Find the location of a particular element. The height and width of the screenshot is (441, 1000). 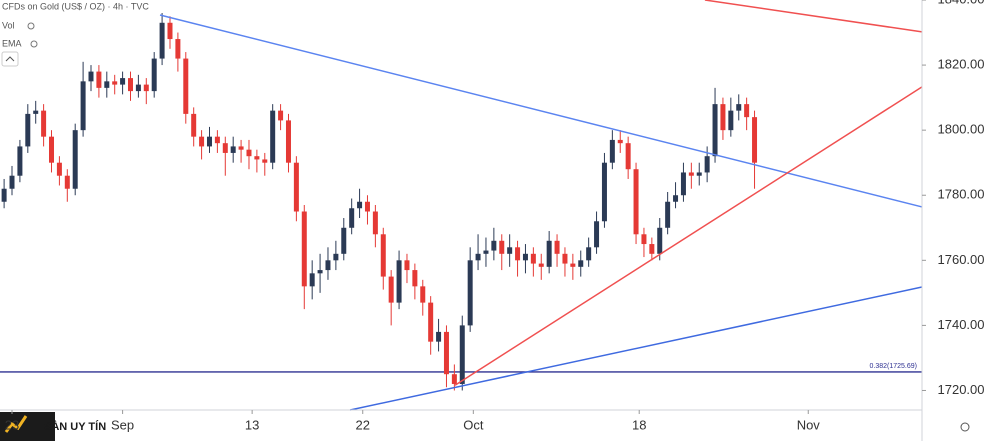

indicator-label: Vol is located at coordinates (8, 25).